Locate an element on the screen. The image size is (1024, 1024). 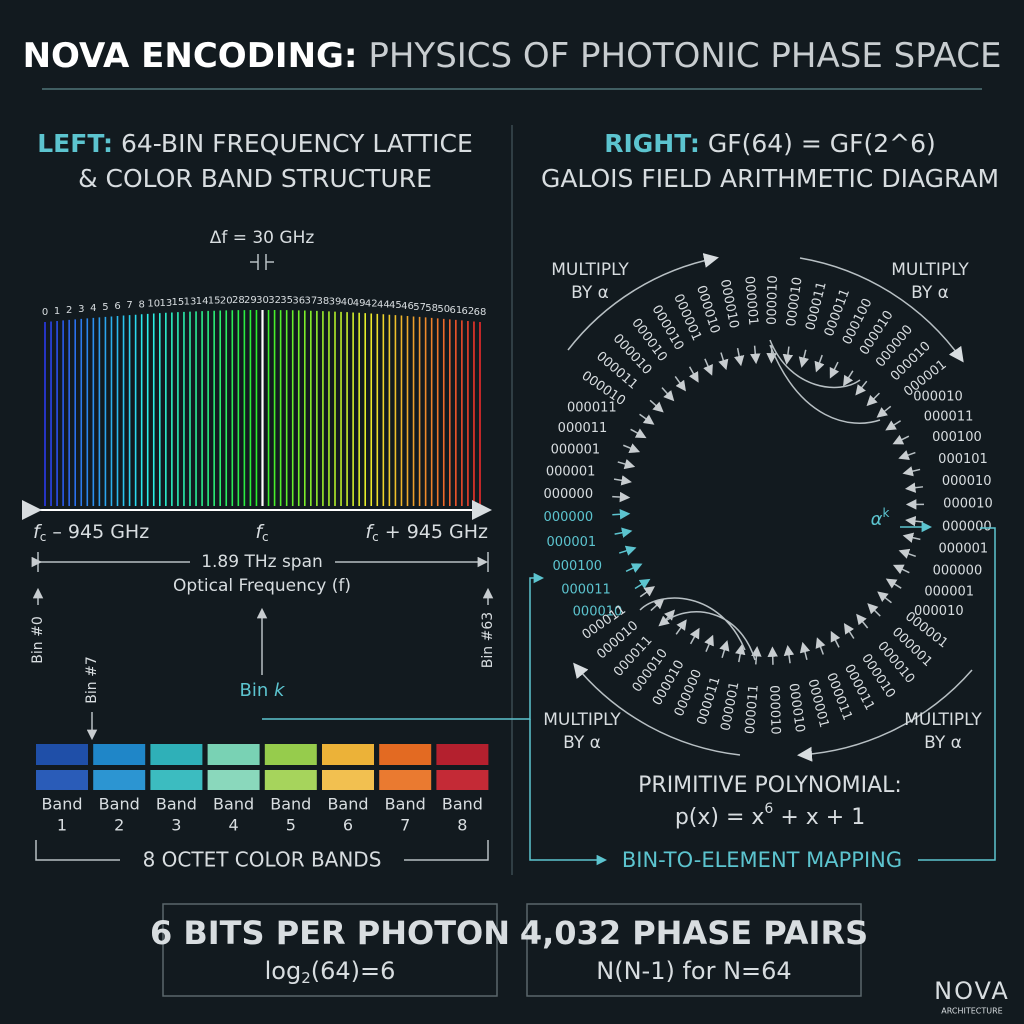
pairs-box is located at coordinates (694, 950).